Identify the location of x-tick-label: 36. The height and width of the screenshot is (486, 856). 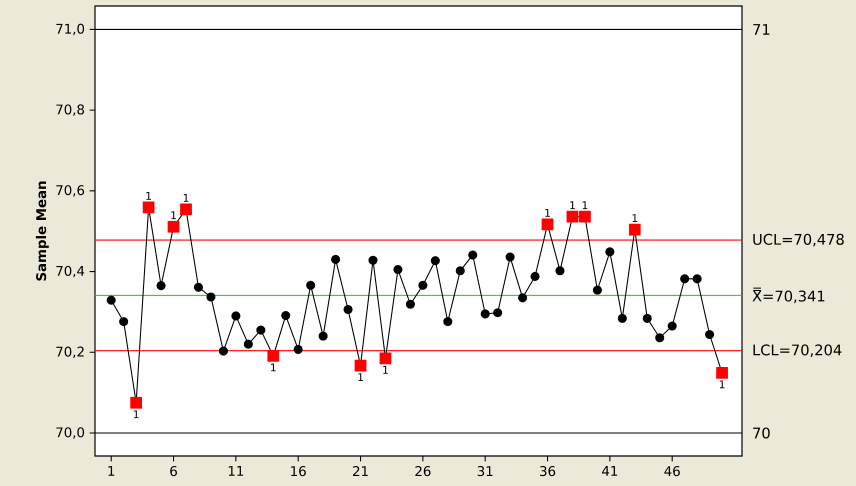
(548, 471).